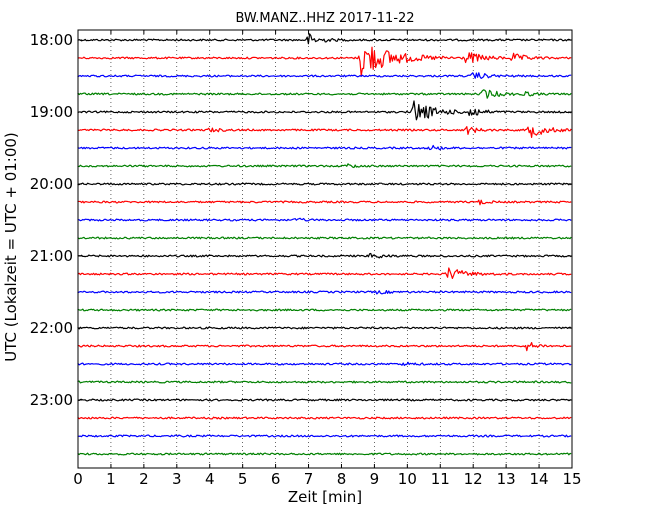 The image size is (650, 520). Describe the element at coordinates (324, 184) in the screenshot. I see `trace-2000` at that location.